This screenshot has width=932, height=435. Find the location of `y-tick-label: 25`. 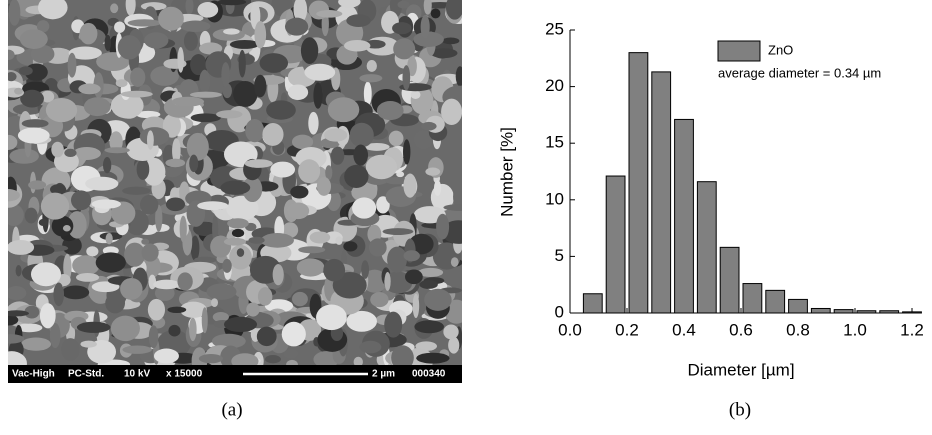

y-tick-label: 25 is located at coordinates (554, 28).